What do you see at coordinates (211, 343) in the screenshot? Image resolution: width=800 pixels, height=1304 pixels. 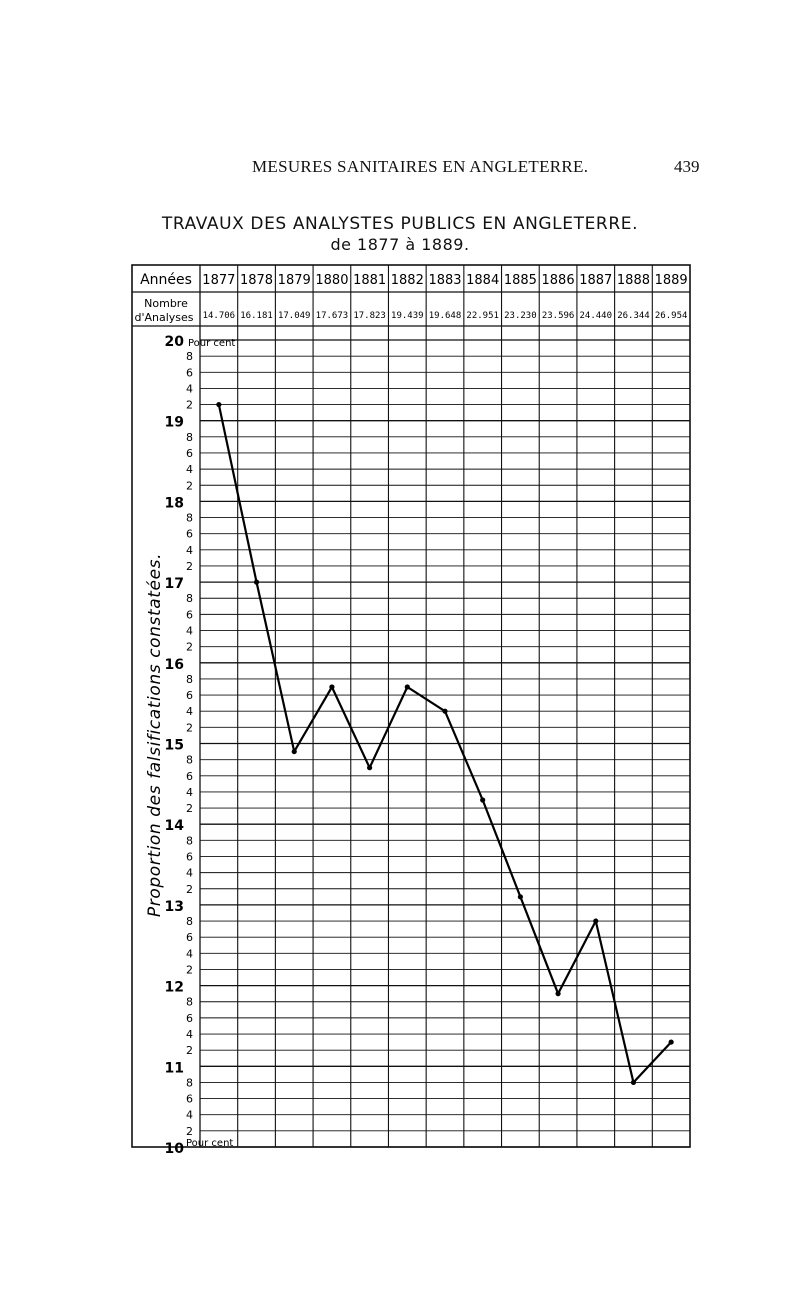 I see `y-top-unit-label: Pour cent` at bounding box center [211, 343].